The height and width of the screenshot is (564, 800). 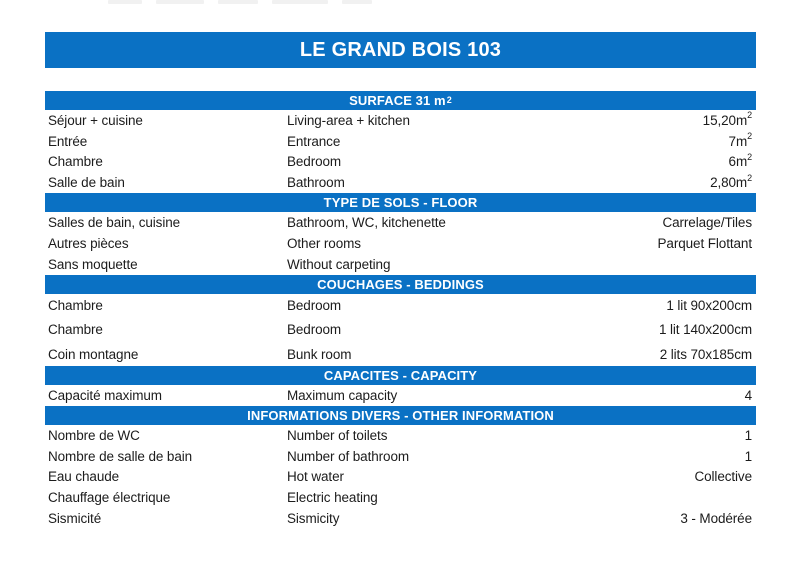 What do you see at coordinates (342, 396) in the screenshot?
I see `cell-english-label: Maximum capacity` at bounding box center [342, 396].